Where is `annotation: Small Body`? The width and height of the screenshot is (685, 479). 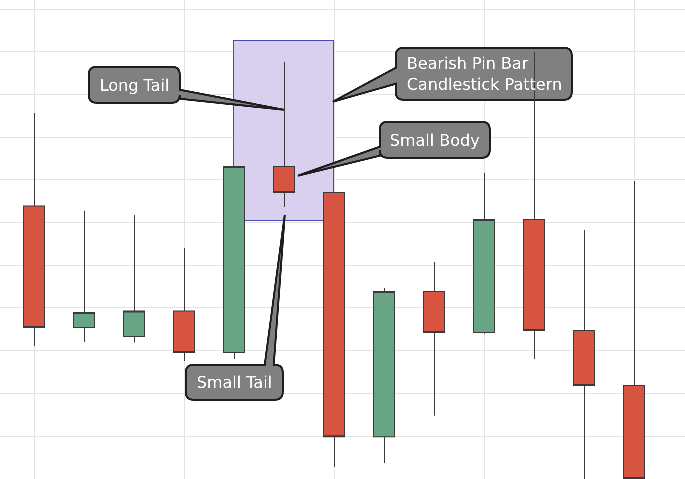
annotation: Small Body is located at coordinates (435, 140).